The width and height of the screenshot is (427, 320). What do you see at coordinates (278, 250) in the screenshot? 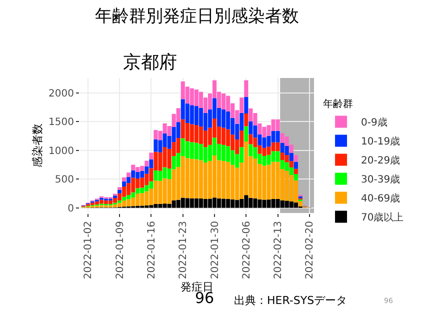
I see `x-tick-label: 2022-02-13` at bounding box center [278, 250].